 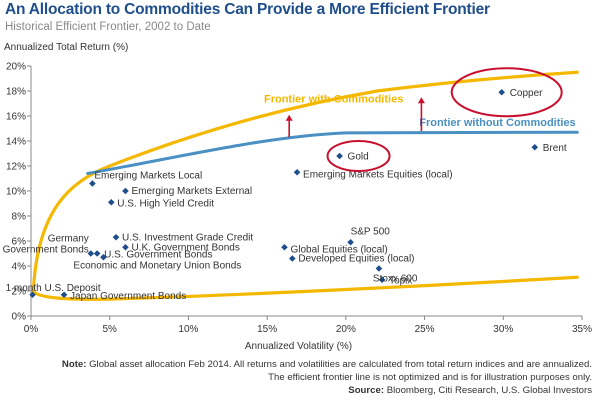 What do you see at coordinates (366, 390) in the screenshot?
I see `source-label: Source:` at bounding box center [366, 390].